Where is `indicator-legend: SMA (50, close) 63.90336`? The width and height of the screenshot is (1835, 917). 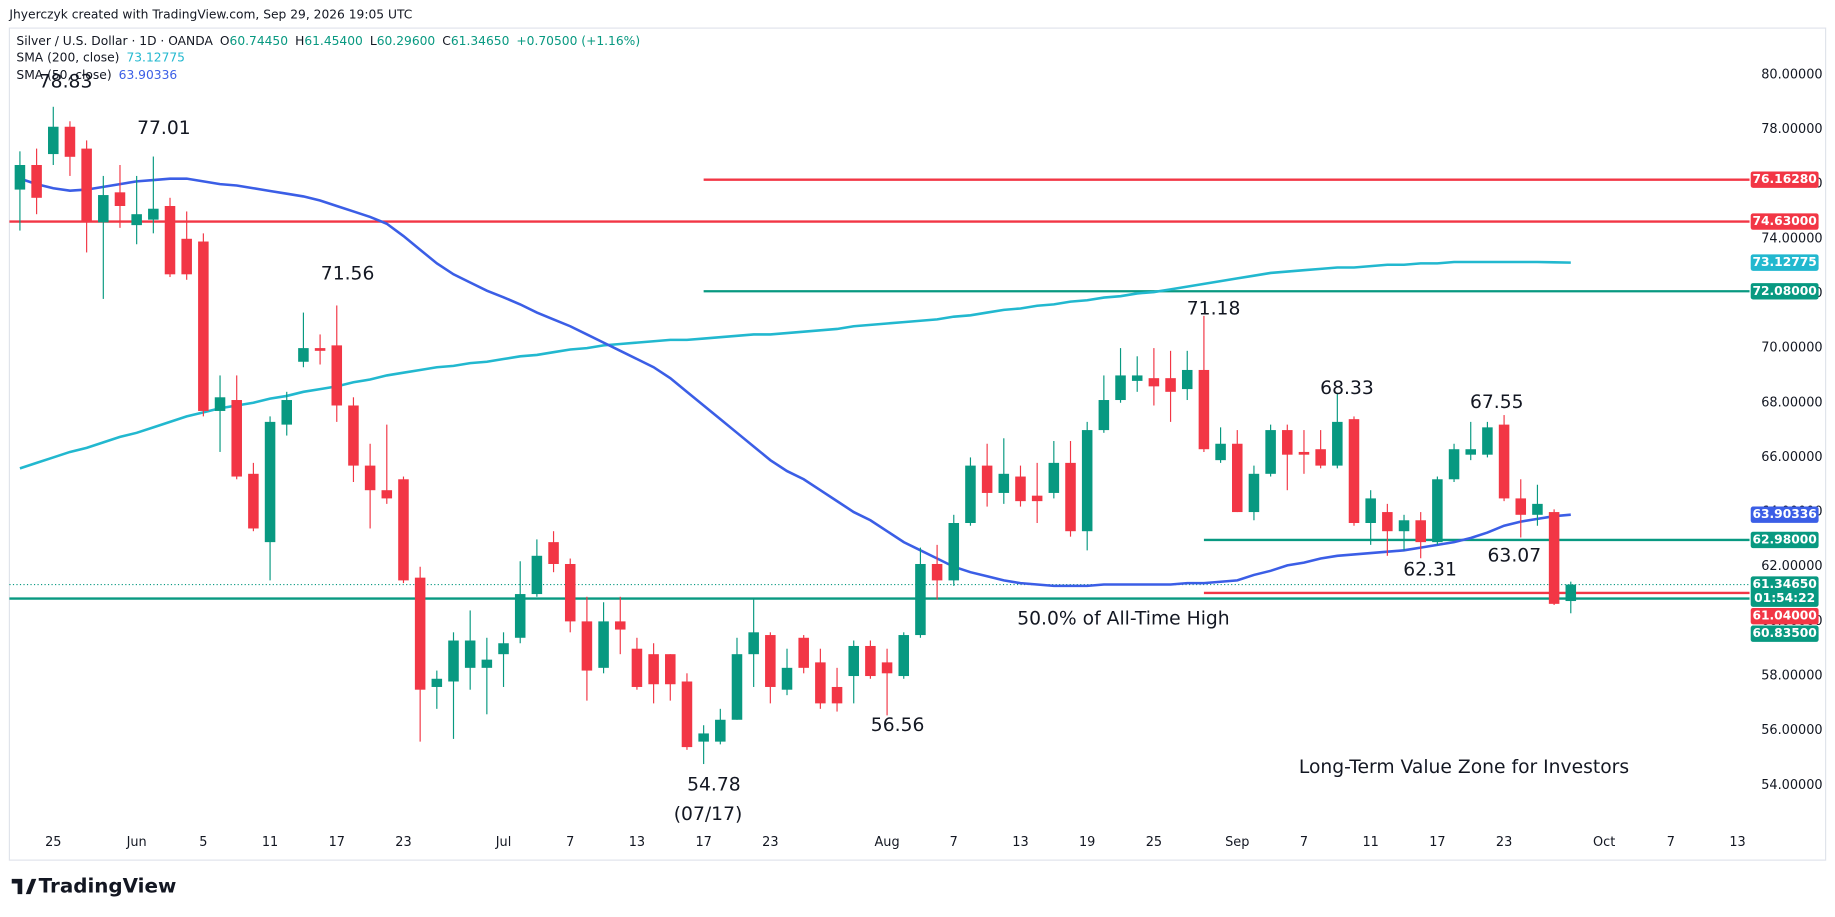 indicator-legend: SMA (50, close) 63.90336 is located at coordinates (96, 74).